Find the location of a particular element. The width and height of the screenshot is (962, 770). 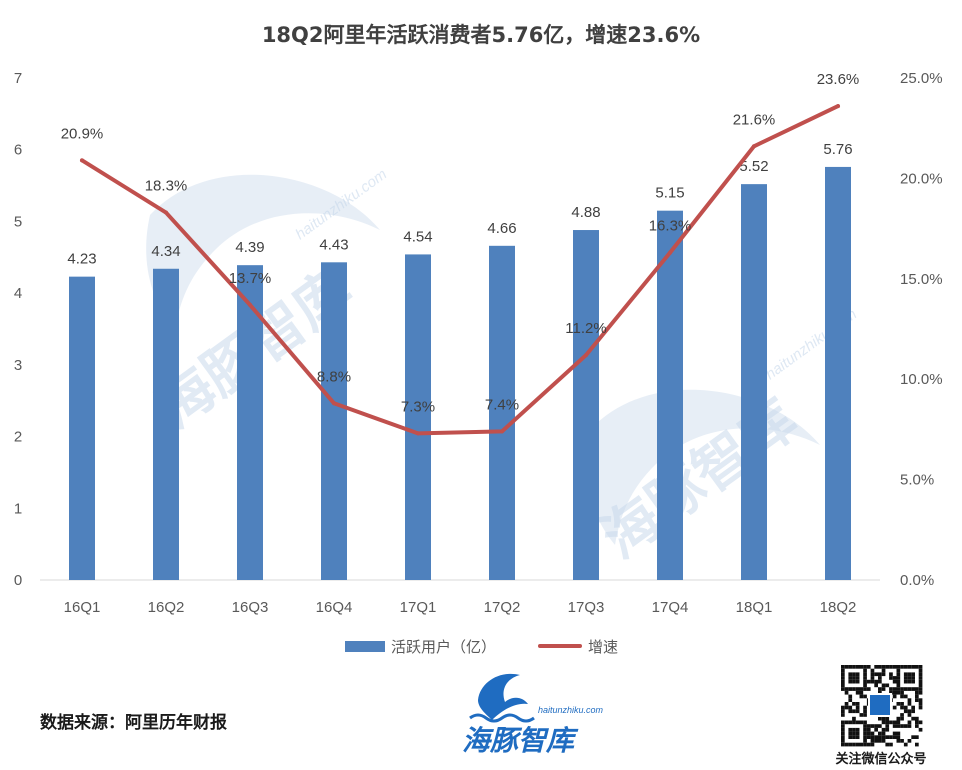

dolphin-logo-icon is located at coordinates (503, 696).